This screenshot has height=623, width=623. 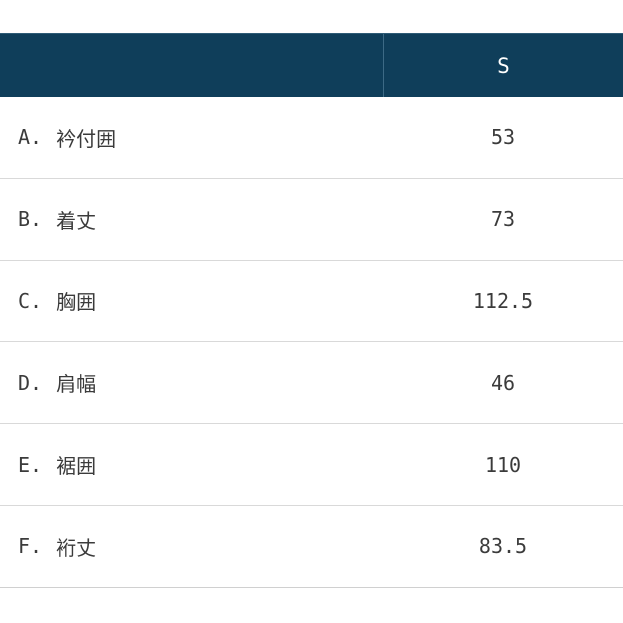 What do you see at coordinates (503, 464) in the screenshot?
I see `measure-value: 110` at bounding box center [503, 464].